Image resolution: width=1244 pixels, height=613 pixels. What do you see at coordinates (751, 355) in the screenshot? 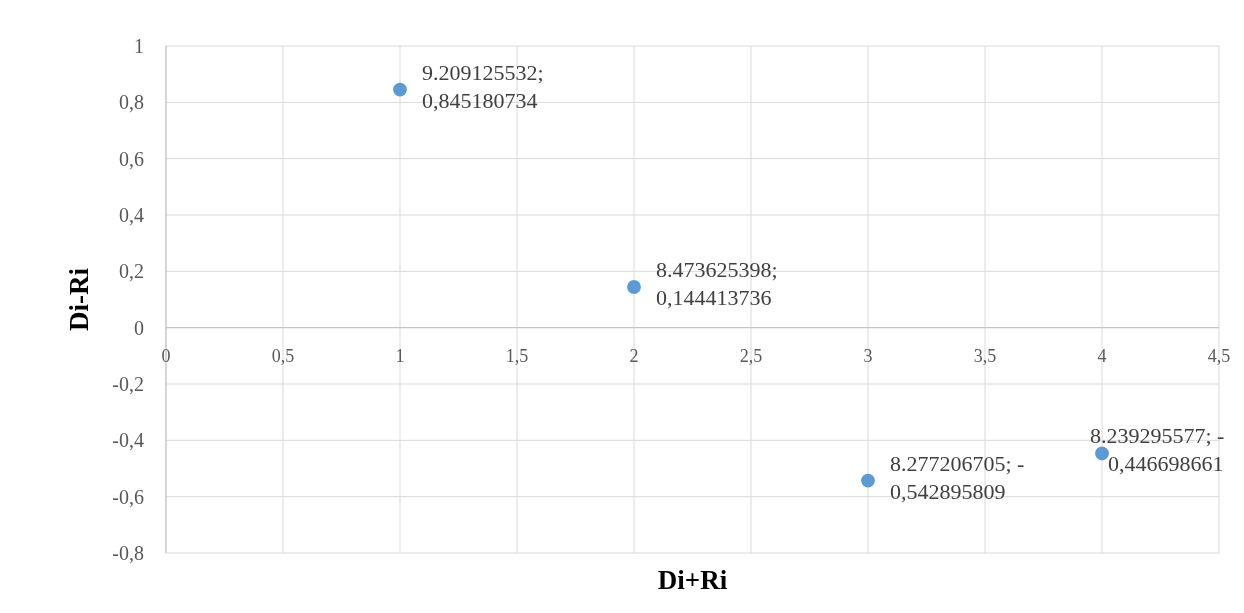
I see `x-tick-label: 2,5` at bounding box center [751, 355].